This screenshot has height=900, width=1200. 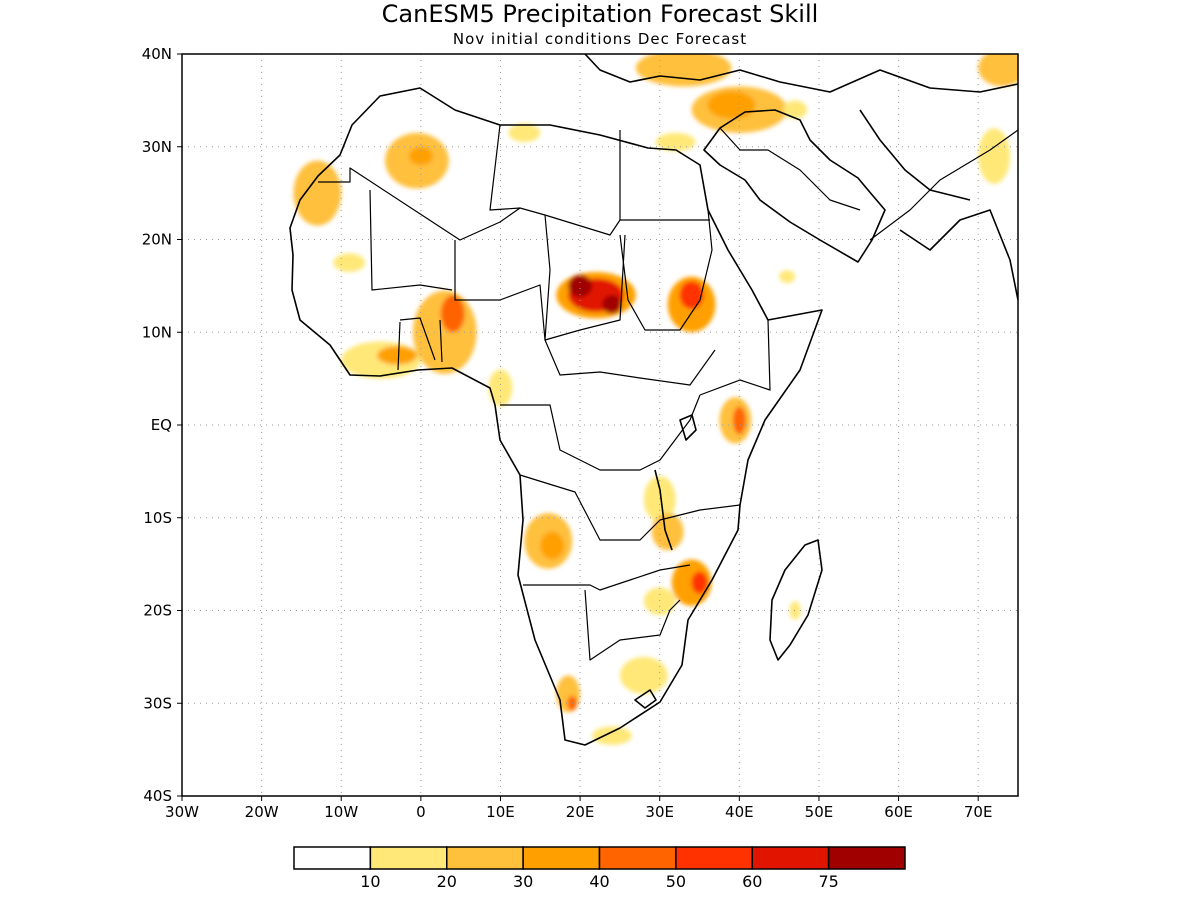 I want to click on skill-region-western-sahara-coast, so click(x=317, y=193).